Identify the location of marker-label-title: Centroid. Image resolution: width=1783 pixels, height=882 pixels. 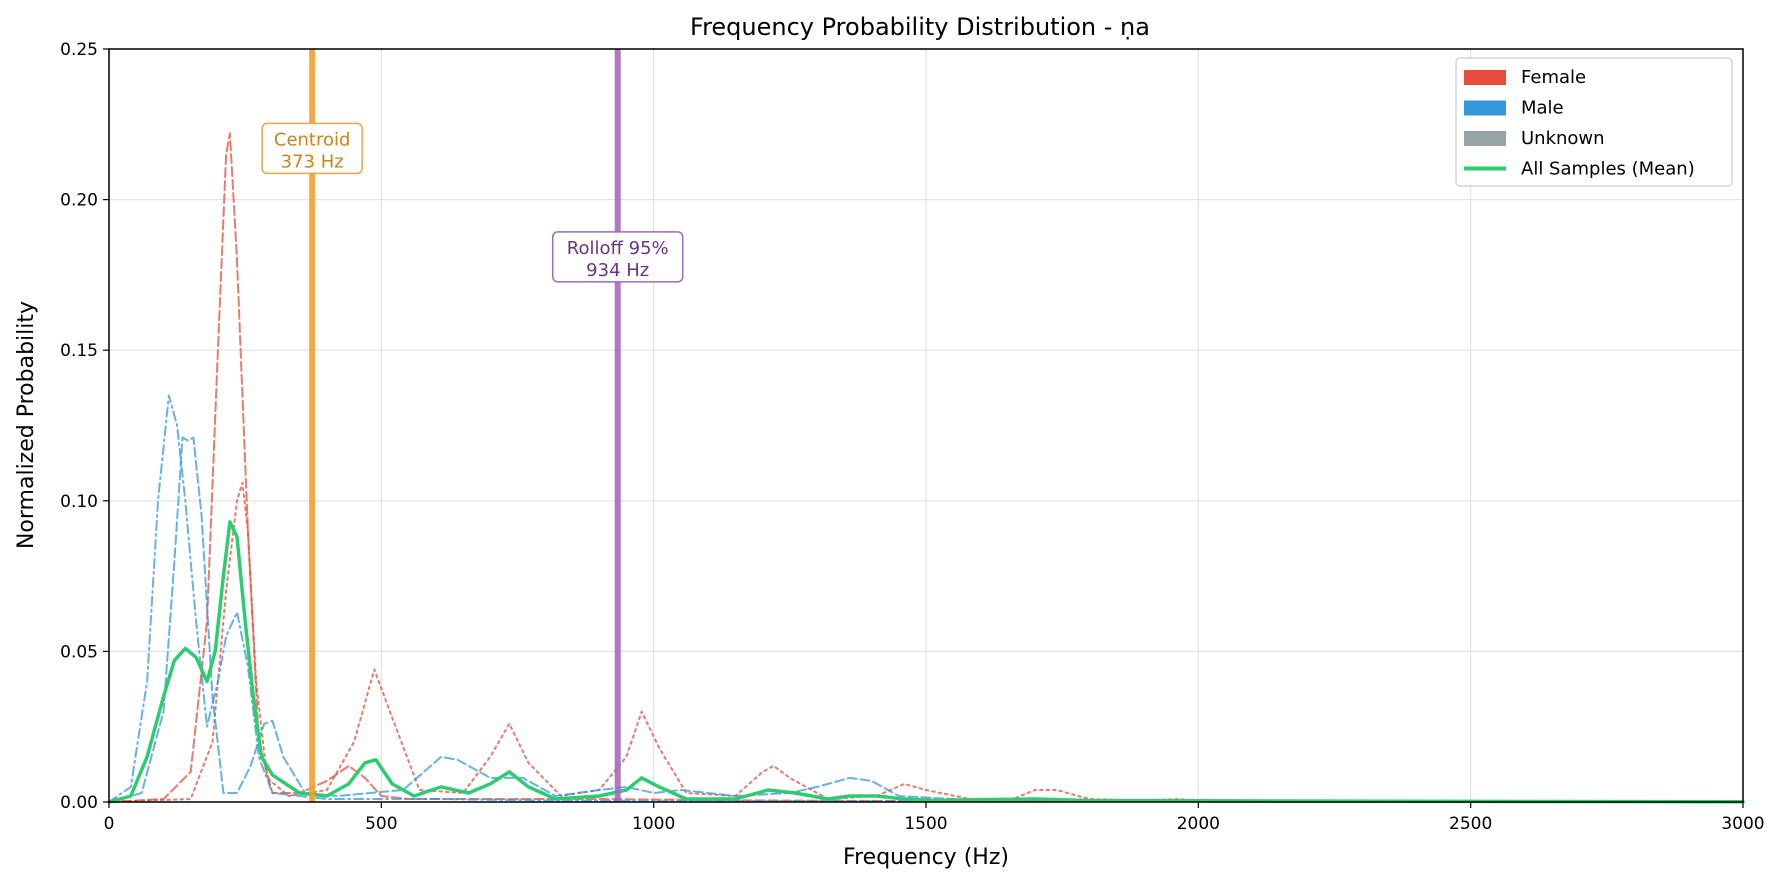
(312, 139).